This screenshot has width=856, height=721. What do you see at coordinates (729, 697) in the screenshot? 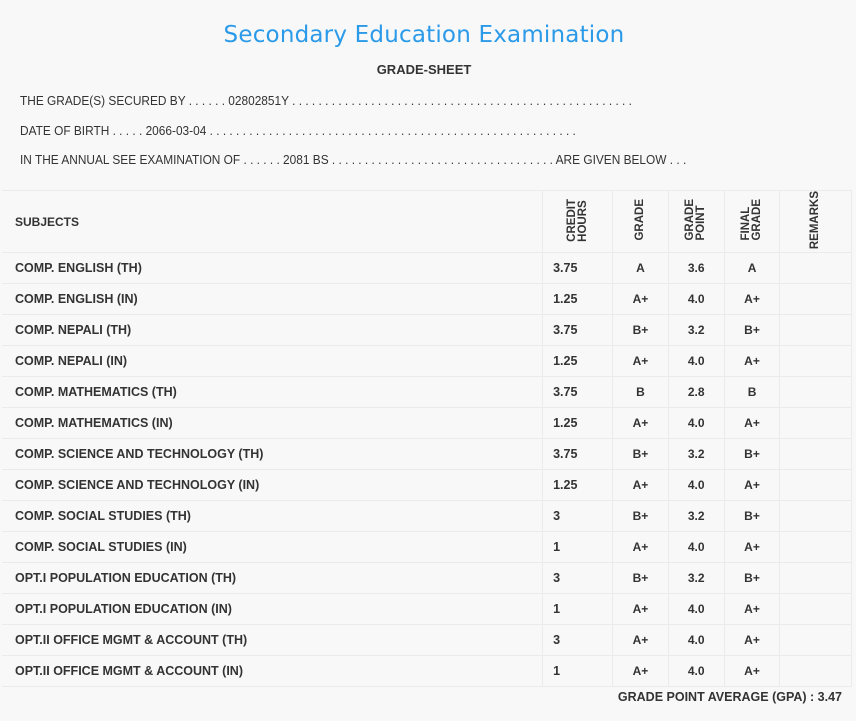
I see `gpa-summary: GRADE POINT AVERAGE (GPA) : 3.47` at bounding box center [729, 697].